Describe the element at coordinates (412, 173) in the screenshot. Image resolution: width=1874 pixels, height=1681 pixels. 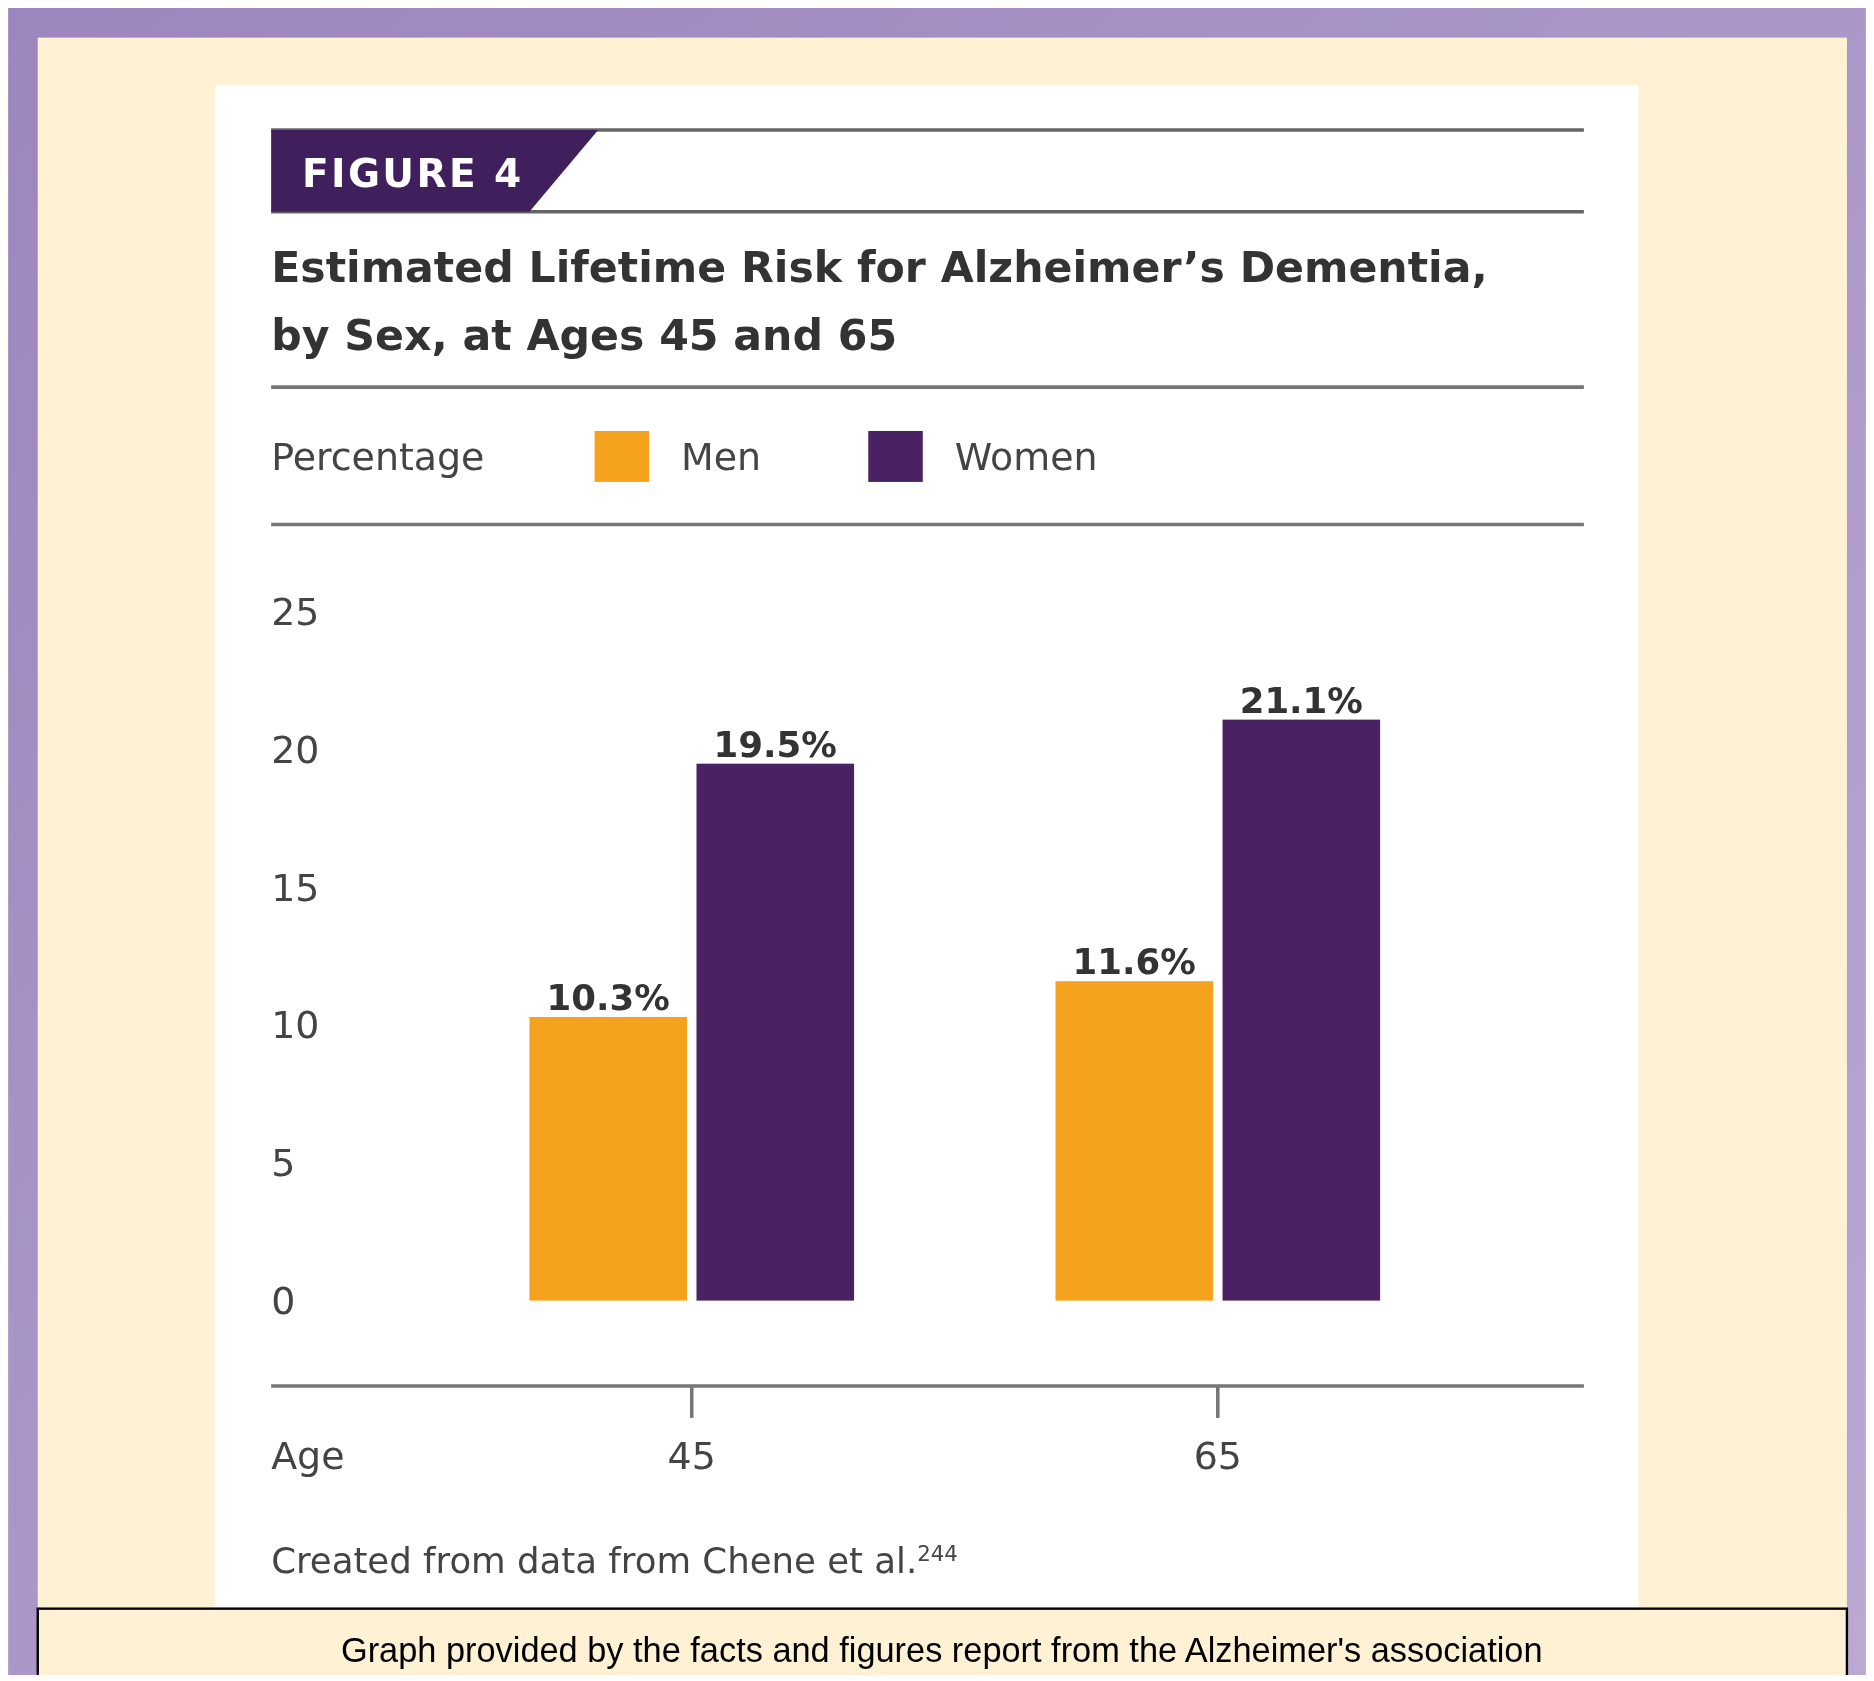
I see `caption: FIGURE 4` at that location.